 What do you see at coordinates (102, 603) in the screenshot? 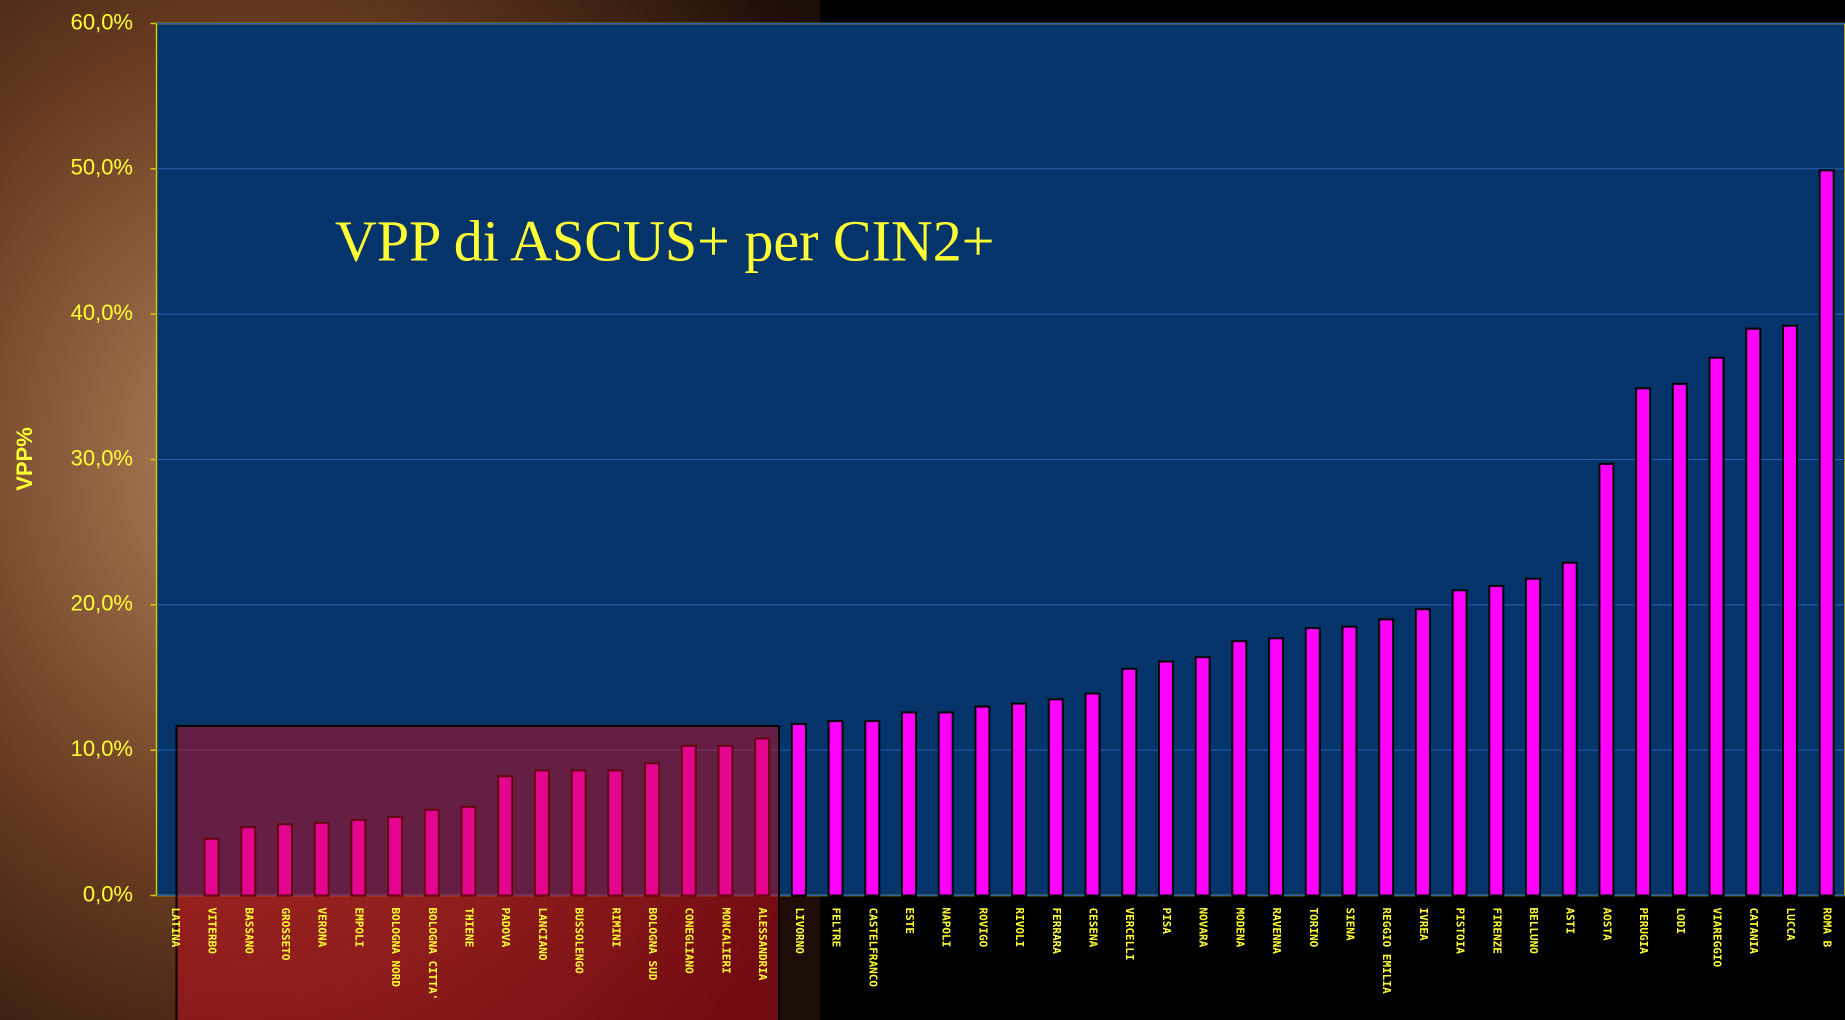
I see `y-tick-label: 20,0%` at bounding box center [102, 603].